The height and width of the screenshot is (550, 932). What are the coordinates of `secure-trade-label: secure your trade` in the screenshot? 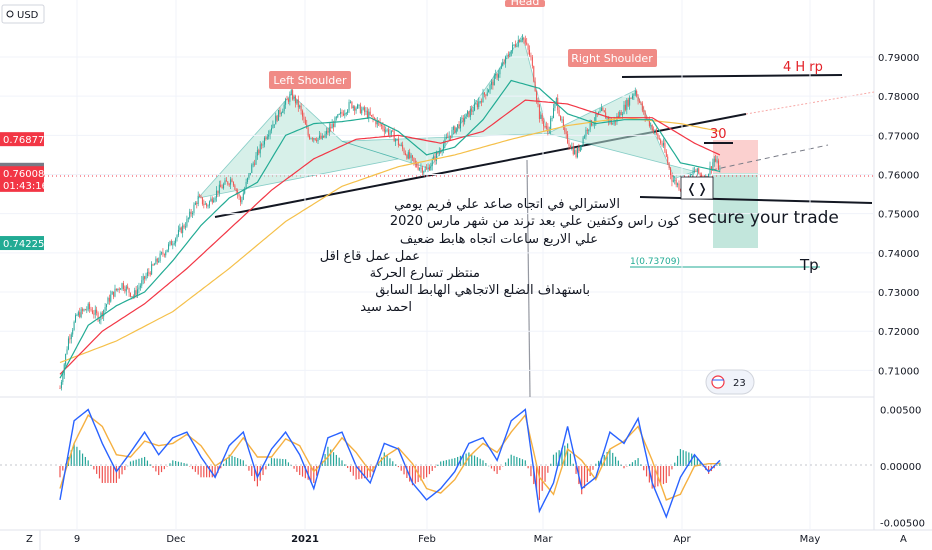 It's located at (763, 218).